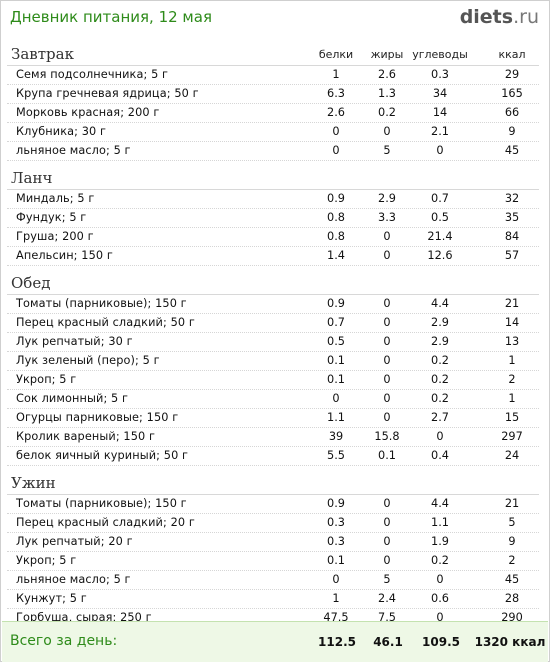 The width and height of the screenshot is (550, 662). What do you see at coordinates (273, 55) in the screenshot?
I see `section-header: Завтрак белки жиры углеводы ккал` at bounding box center [273, 55].